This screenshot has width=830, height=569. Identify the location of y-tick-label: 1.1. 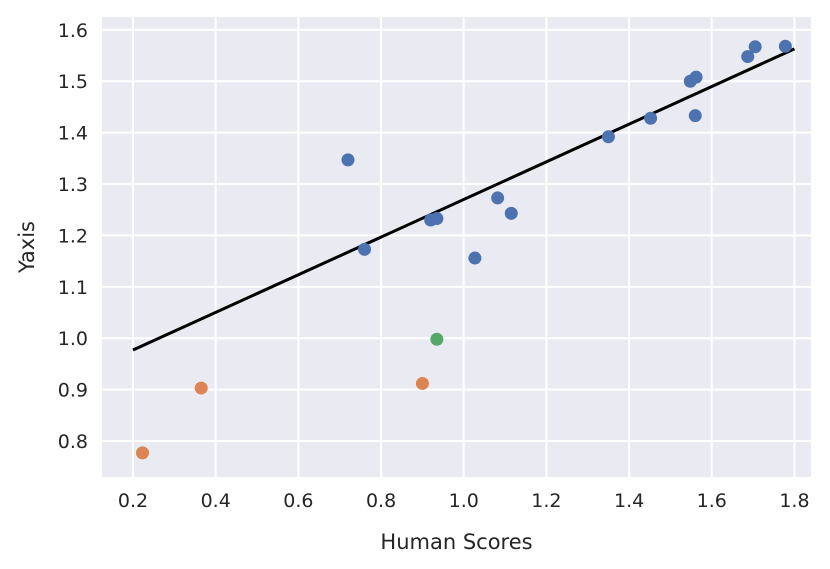
(73, 288).